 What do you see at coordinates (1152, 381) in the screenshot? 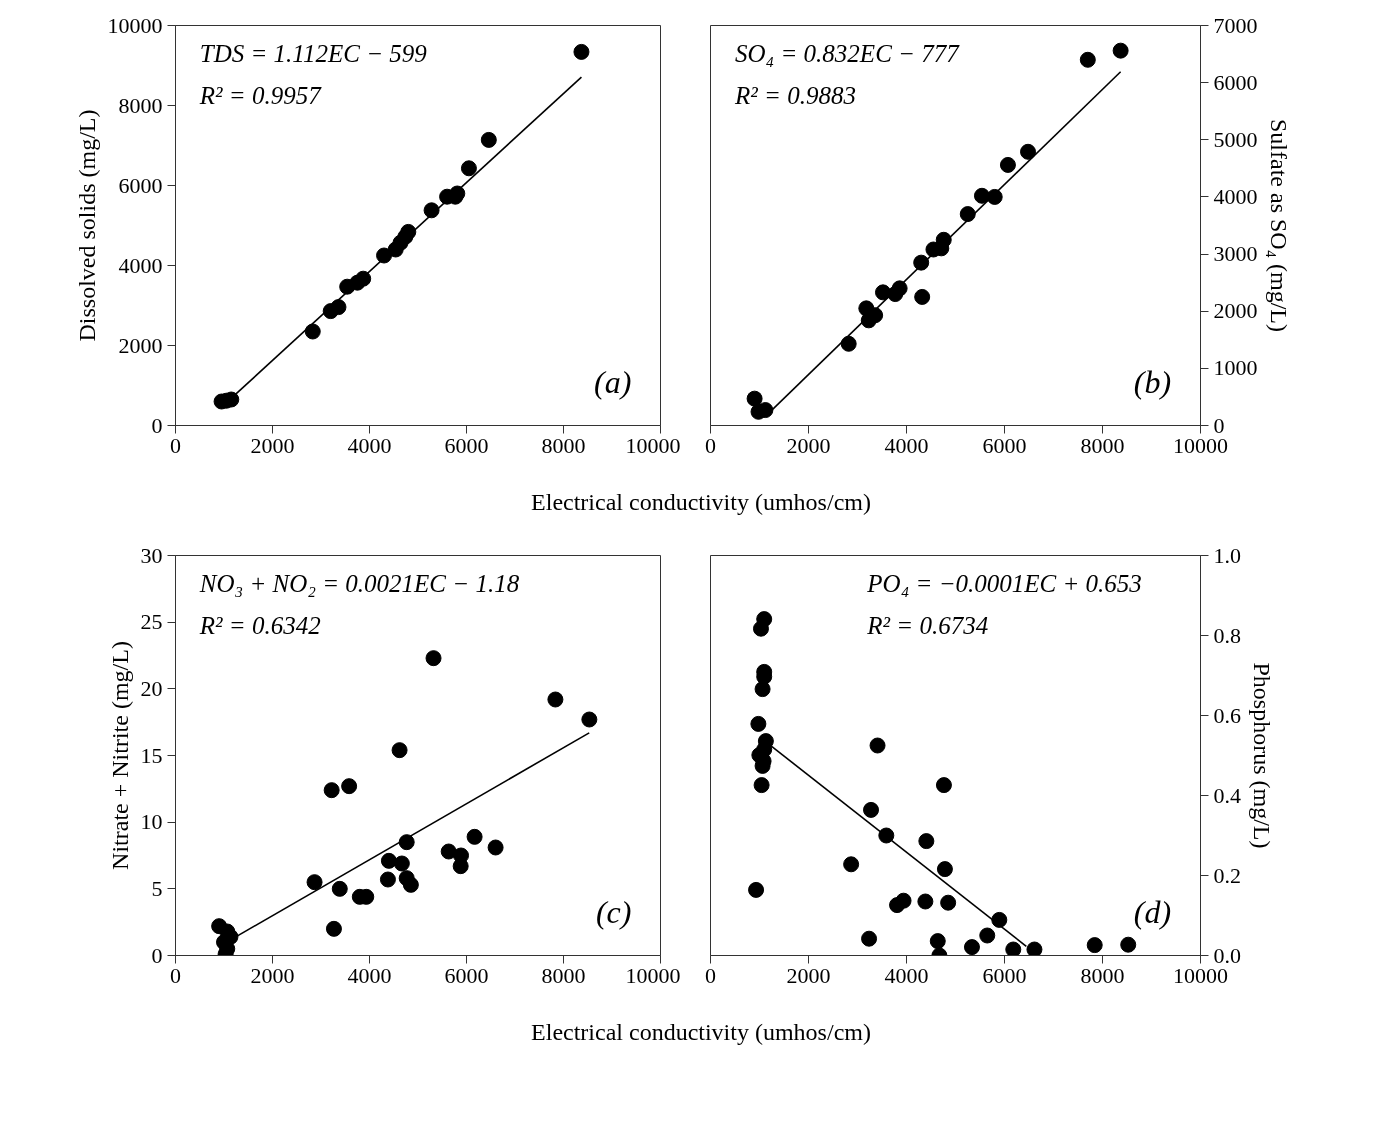
I see `annotation: (b)` at bounding box center [1152, 381].